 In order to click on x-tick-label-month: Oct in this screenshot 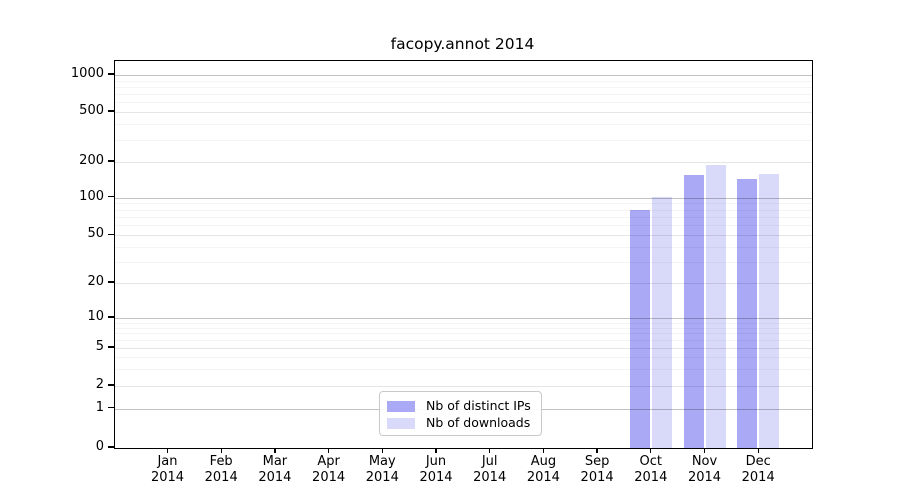, I will do `click(651, 461)`.